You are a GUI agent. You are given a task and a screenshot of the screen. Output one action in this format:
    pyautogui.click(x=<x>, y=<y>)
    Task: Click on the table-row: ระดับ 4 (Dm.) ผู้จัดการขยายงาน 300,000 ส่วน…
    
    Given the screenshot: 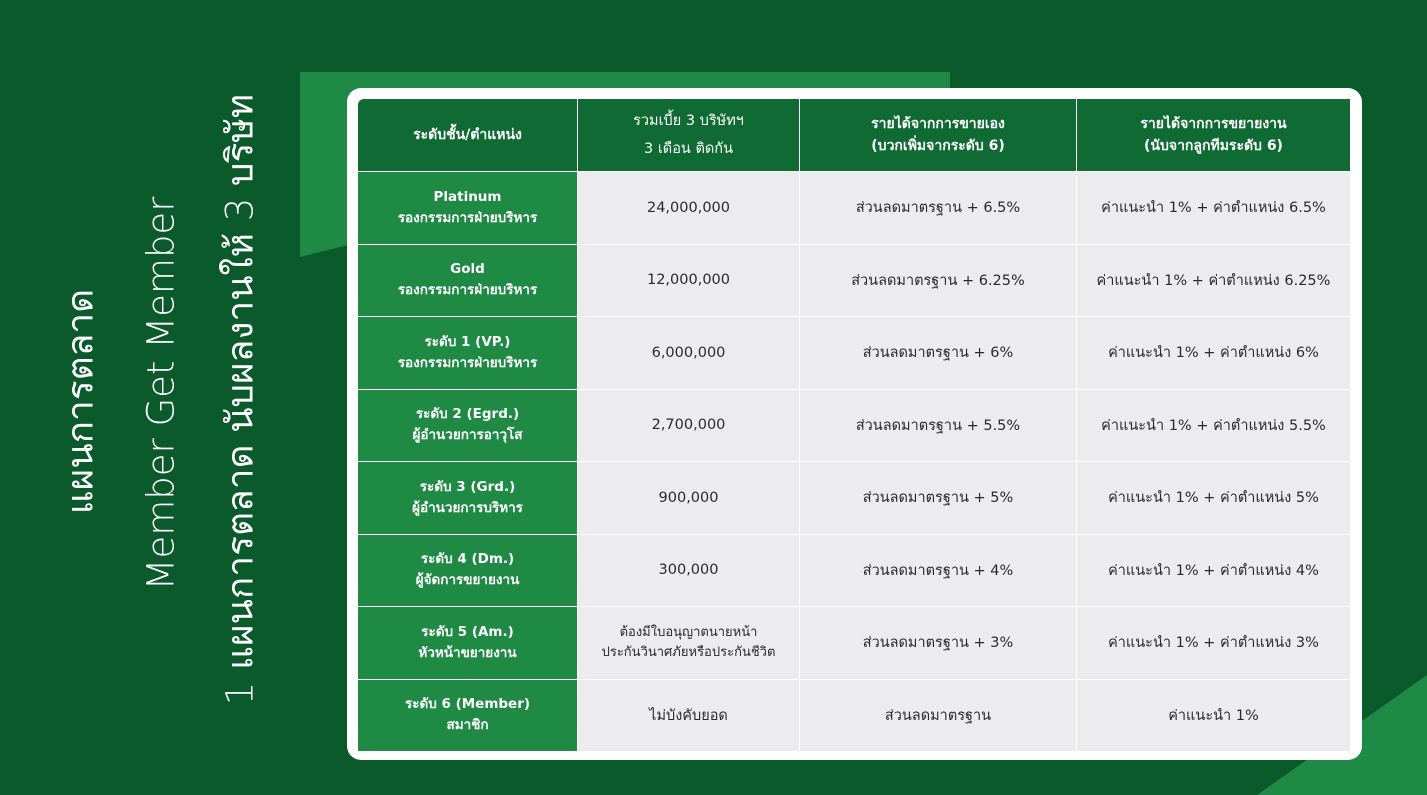 What is the action you would take?
    pyautogui.click(x=854, y=570)
    